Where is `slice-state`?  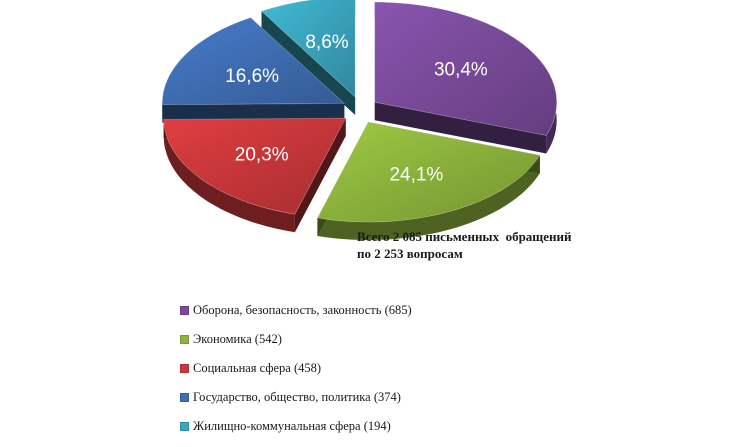 slice-state is located at coordinates (253, 61).